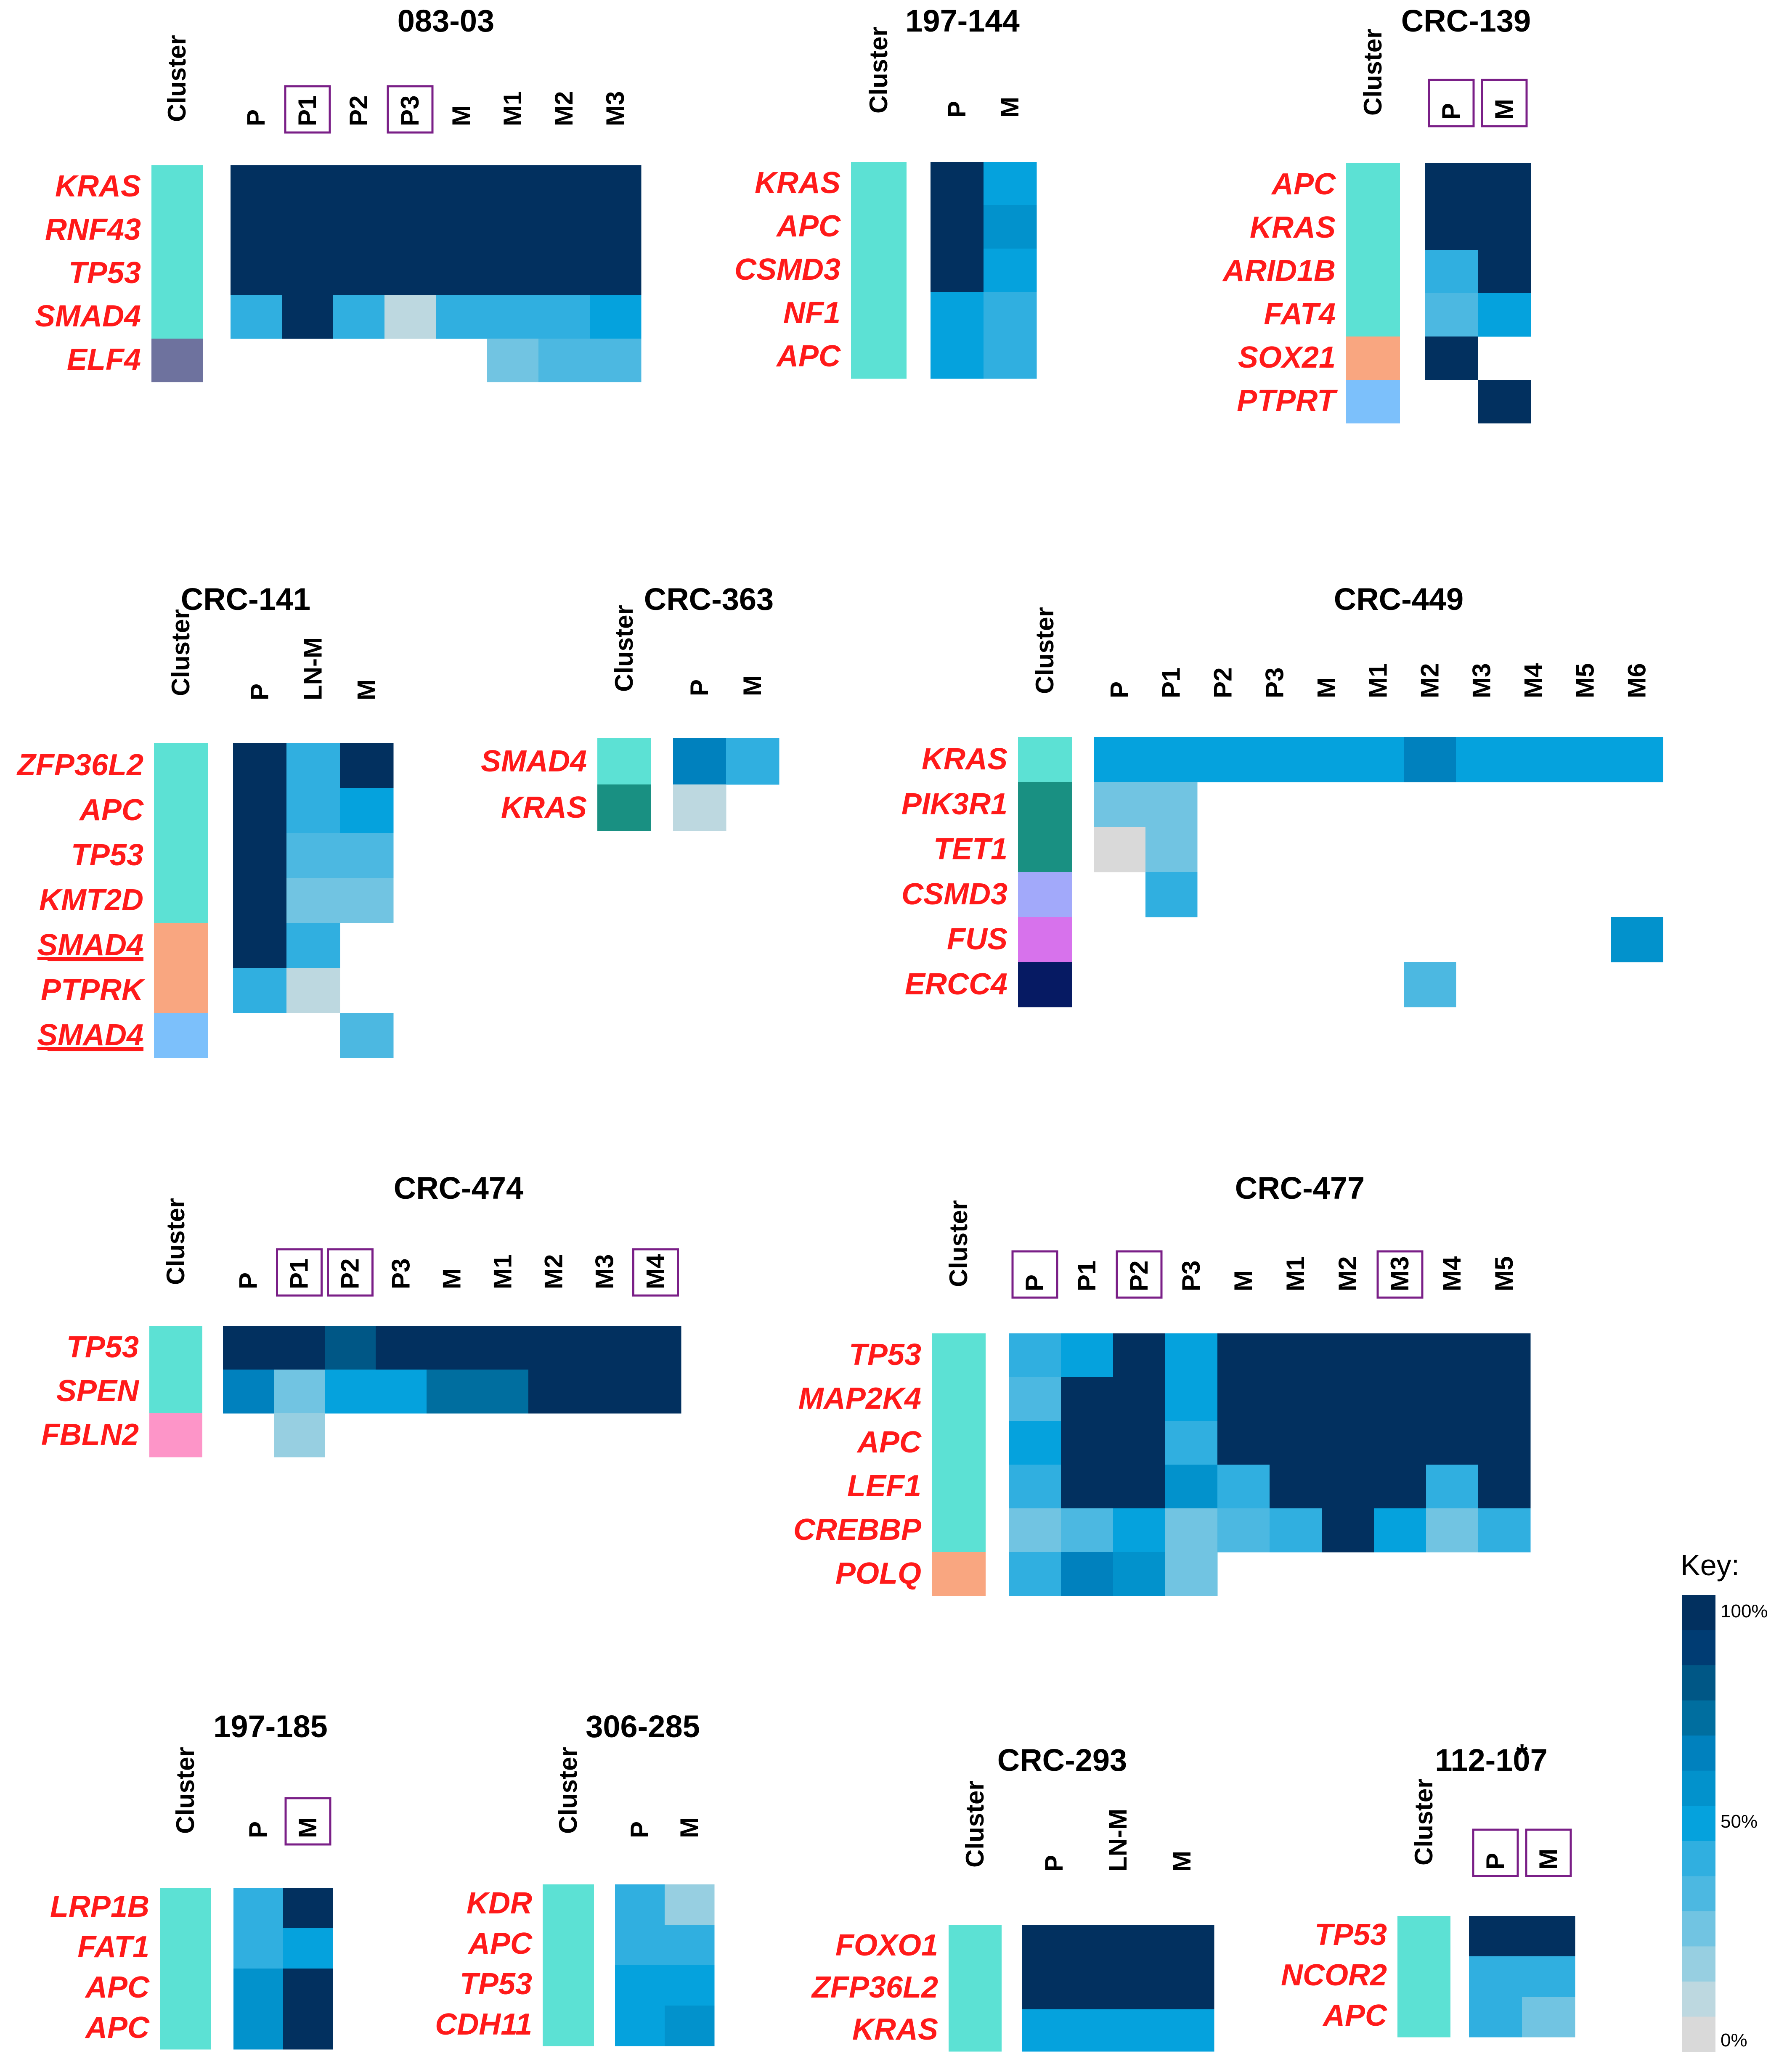 The height and width of the screenshot is (2072, 1771). Describe the element at coordinates (1724, 1800) in the screenshot. I see `key-legend: Key: 100% 50% 0%` at that location.